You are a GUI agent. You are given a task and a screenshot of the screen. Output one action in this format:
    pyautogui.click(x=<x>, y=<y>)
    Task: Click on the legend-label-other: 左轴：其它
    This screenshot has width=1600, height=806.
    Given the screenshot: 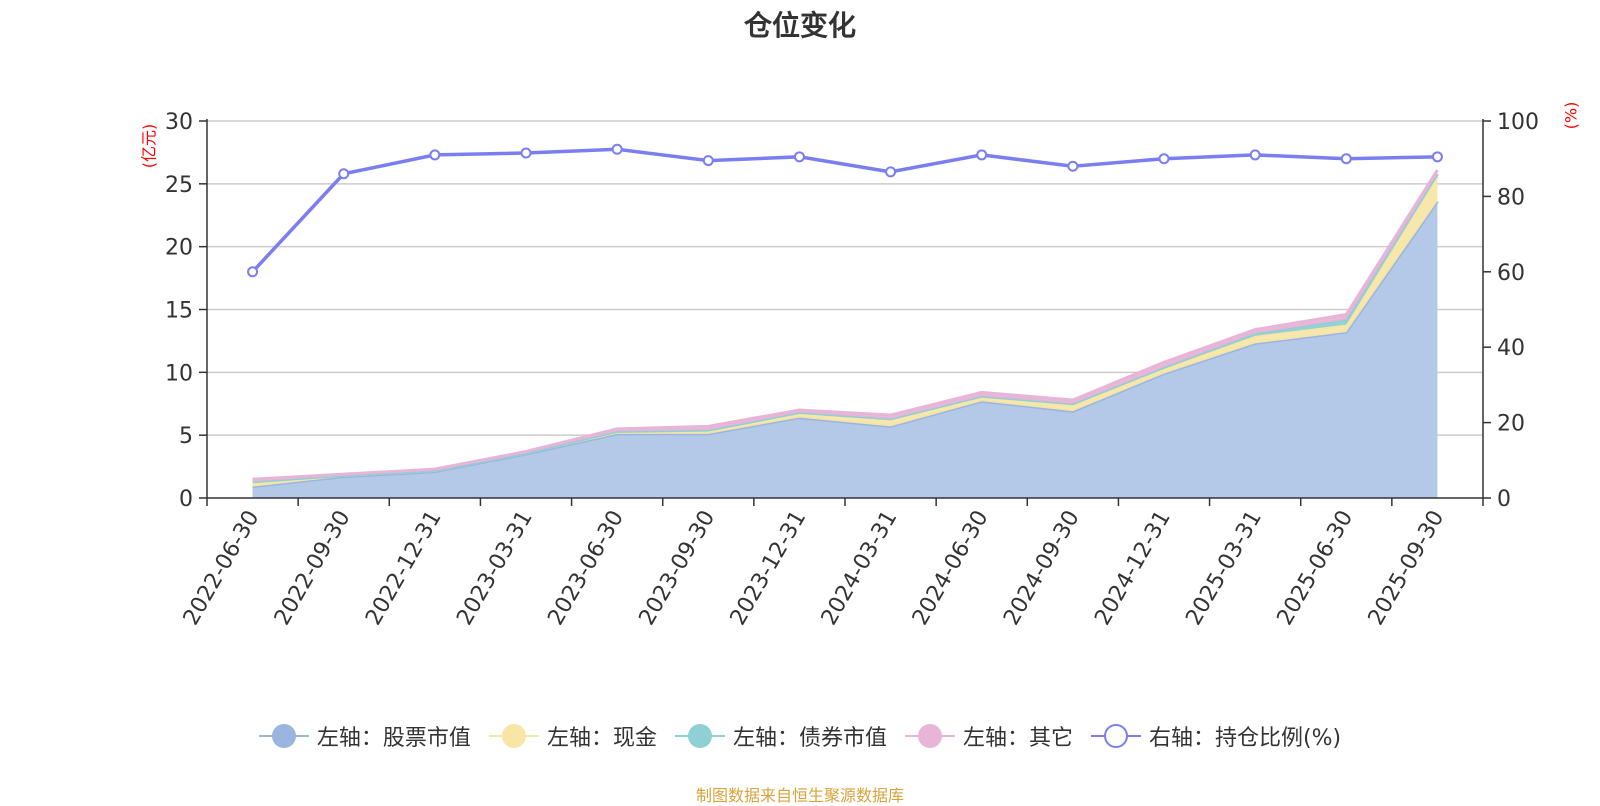 What is the action you would take?
    pyautogui.click(x=1017, y=738)
    